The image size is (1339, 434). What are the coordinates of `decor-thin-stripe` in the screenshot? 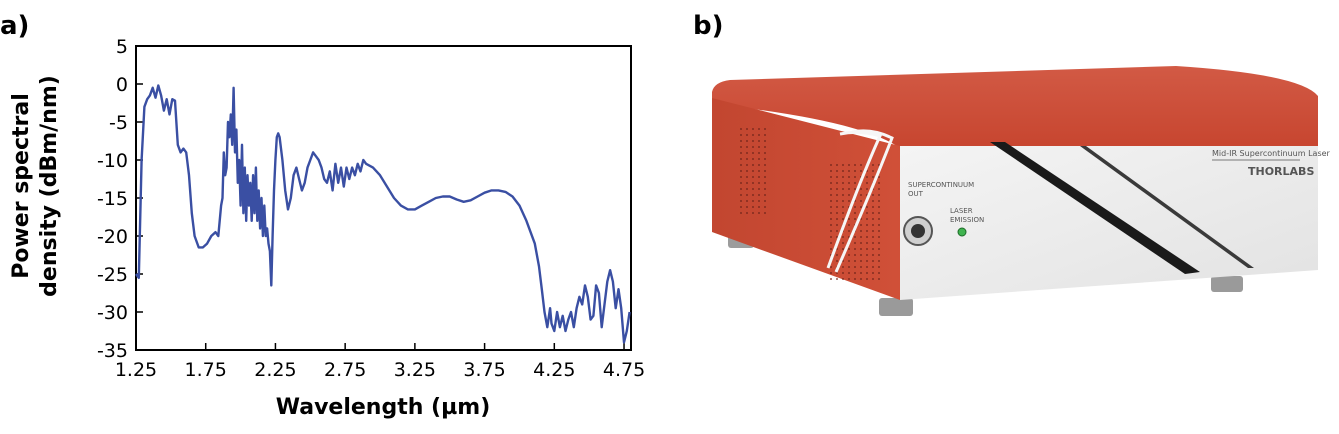 It's located at (1167, 207).